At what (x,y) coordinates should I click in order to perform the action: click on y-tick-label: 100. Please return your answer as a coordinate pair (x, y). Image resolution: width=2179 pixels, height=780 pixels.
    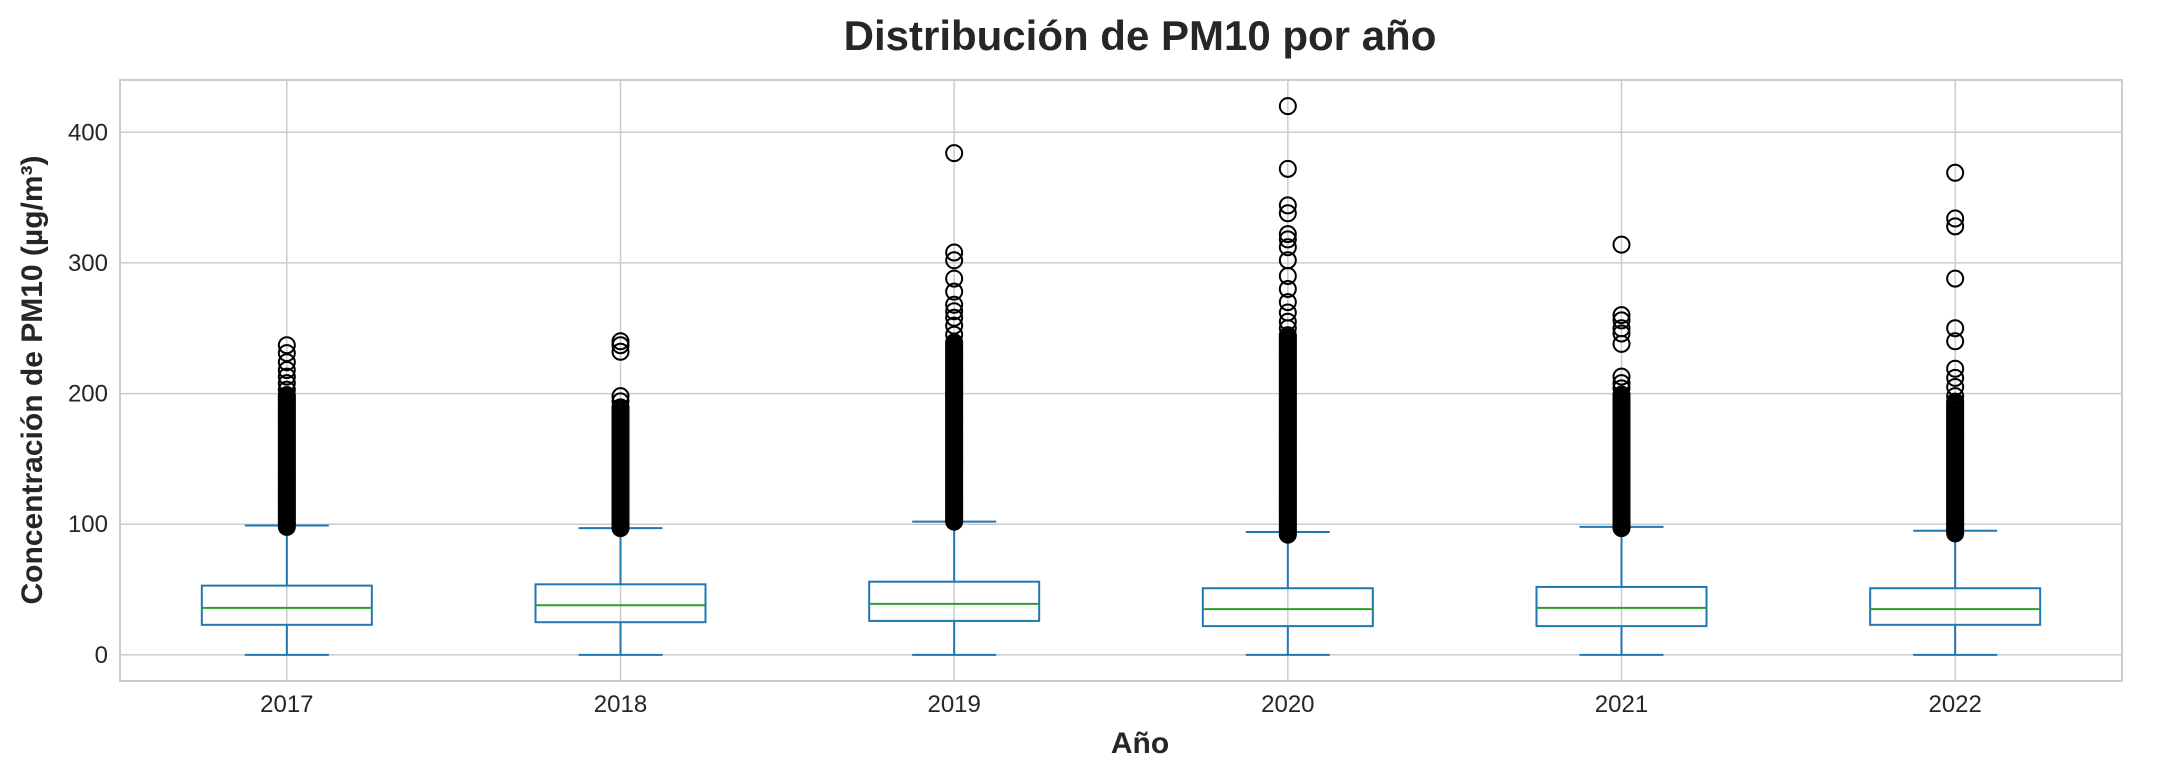
    Looking at the image, I should click on (88, 524).